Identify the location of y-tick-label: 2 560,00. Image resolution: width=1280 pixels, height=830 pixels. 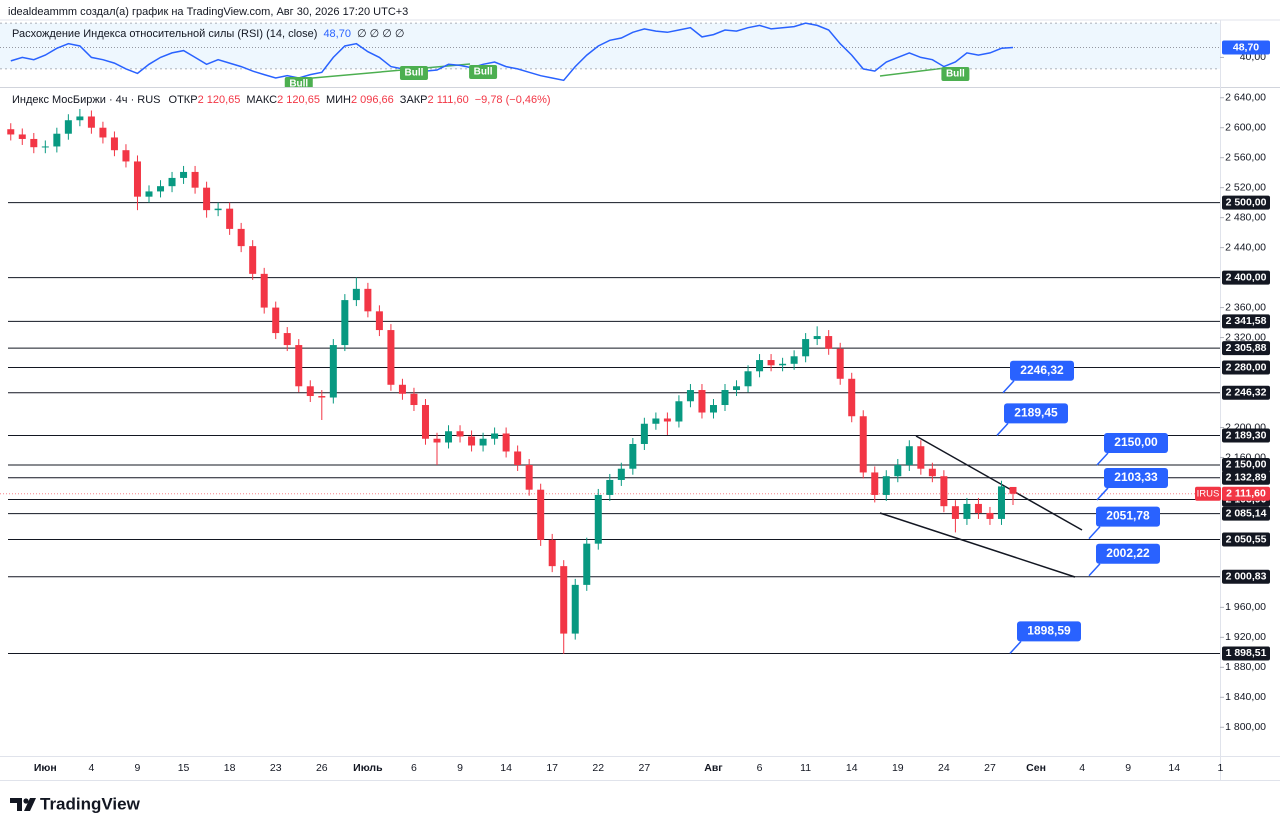
(1245, 157).